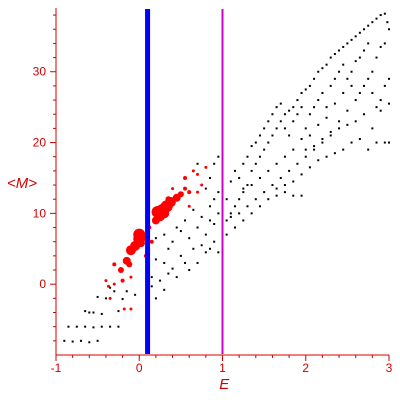  Describe the element at coordinates (224, 384) in the screenshot. I see `x-axis-label: E` at that location.